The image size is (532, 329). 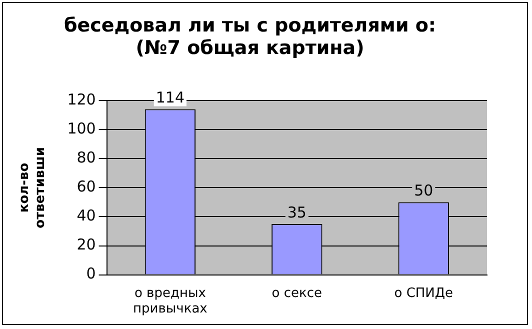 I want to click on y-tick-label: 0, so click(x=91, y=273).